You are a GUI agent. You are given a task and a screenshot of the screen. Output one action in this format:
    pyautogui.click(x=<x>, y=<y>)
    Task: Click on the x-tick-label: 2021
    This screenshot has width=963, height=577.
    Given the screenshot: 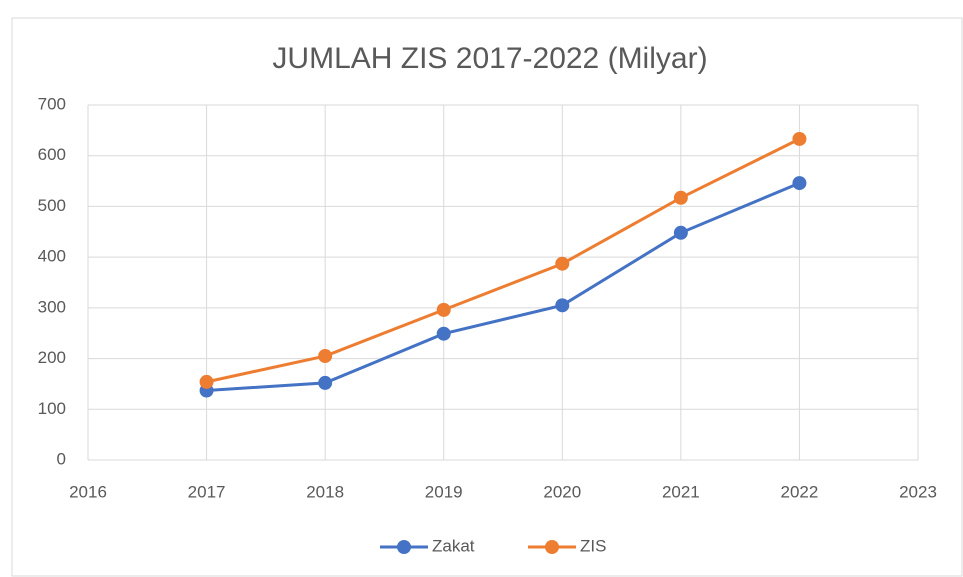 What is the action you would take?
    pyautogui.click(x=681, y=491)
    